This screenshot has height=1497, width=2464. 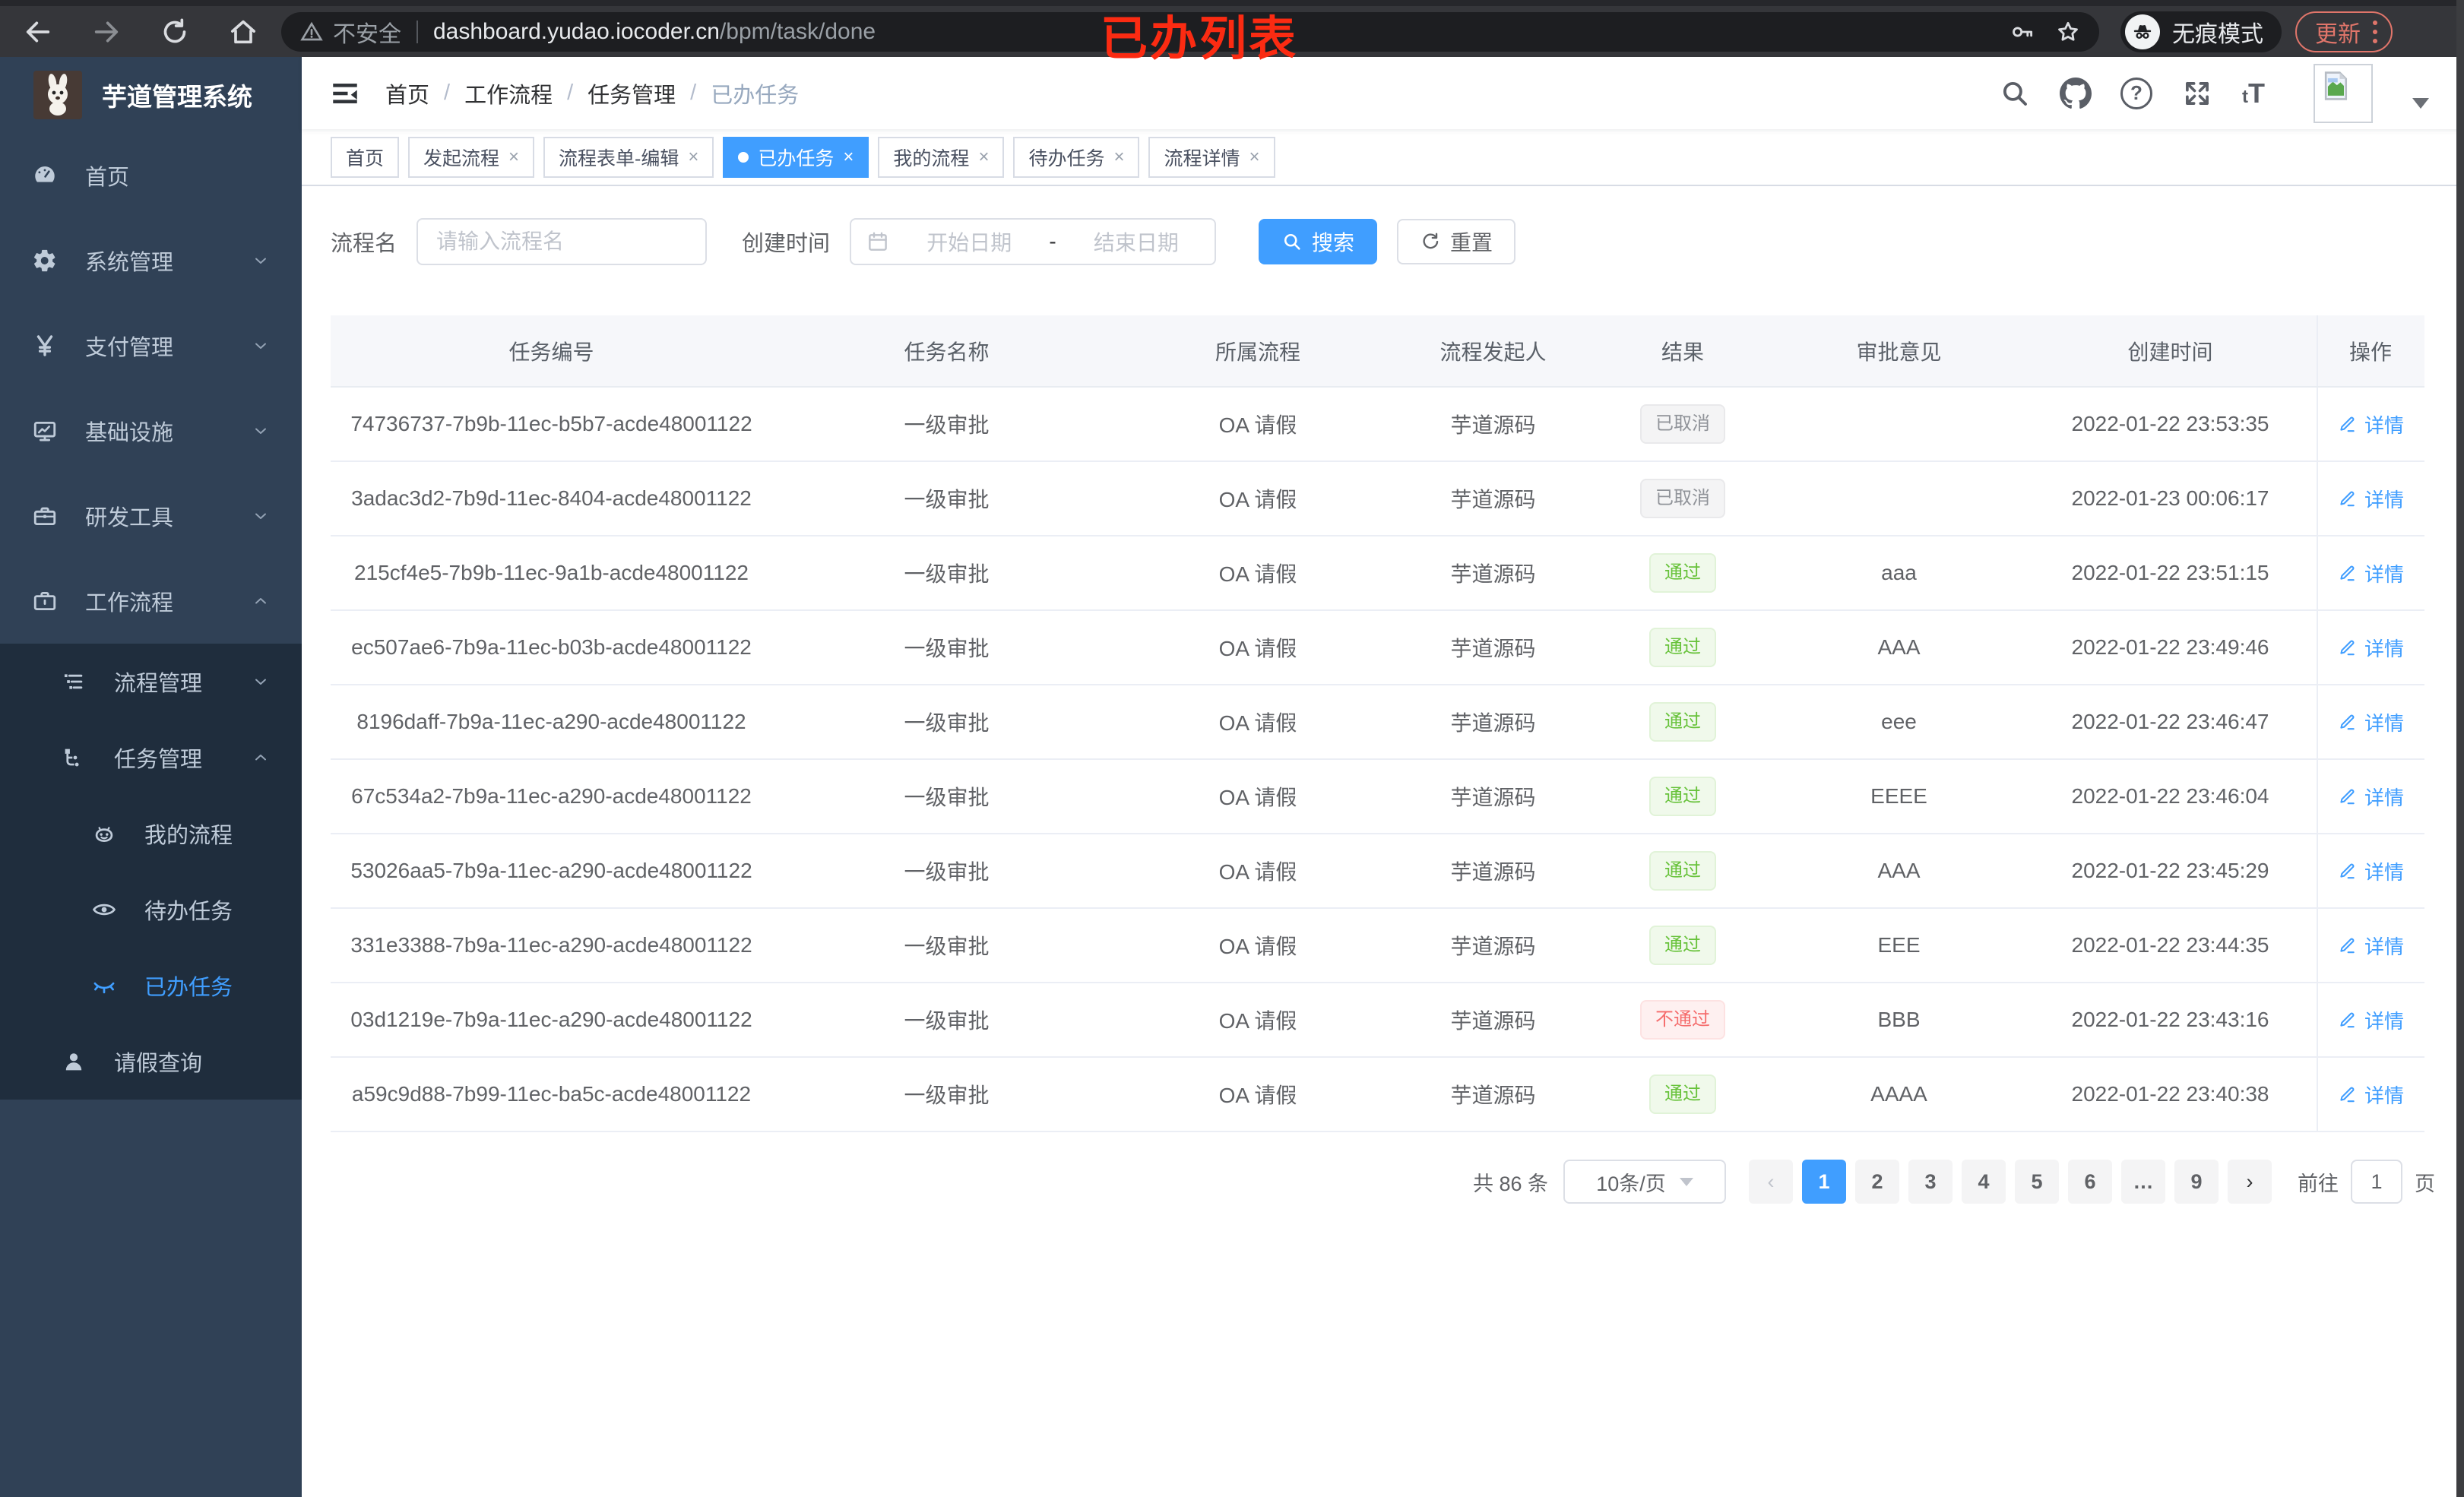 I want to click on sidebar-item-9: 待办任务, so click(x=151, y=910).